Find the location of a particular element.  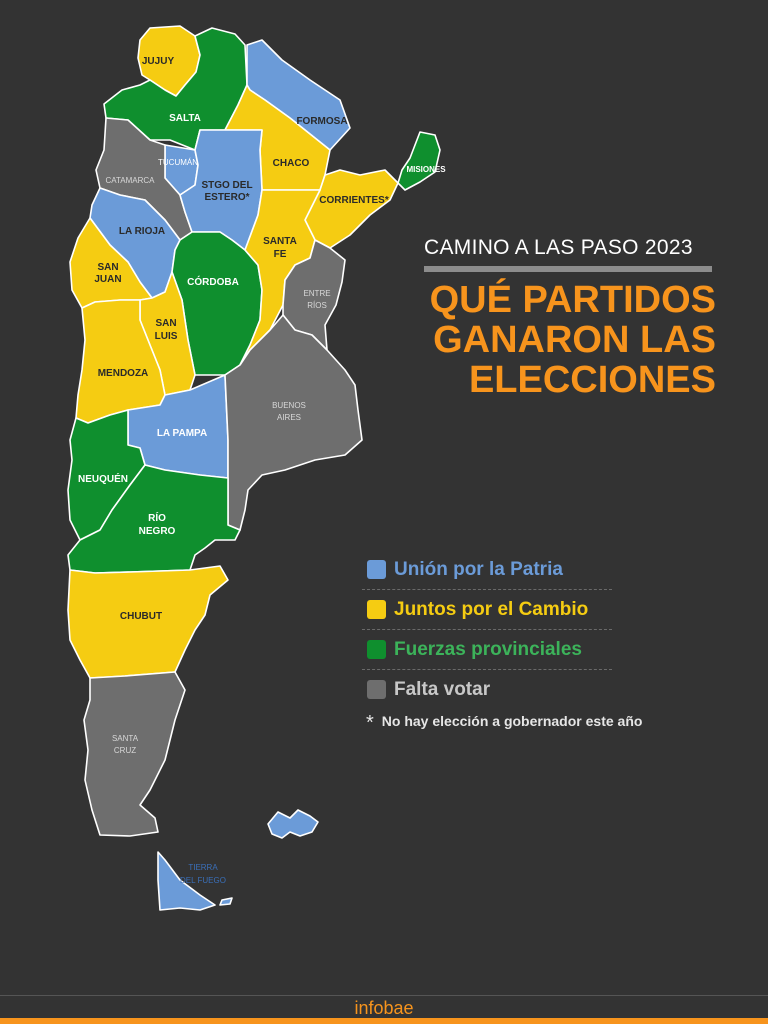

label-santa-fe-2: FE is located at coordinates (280, 254).